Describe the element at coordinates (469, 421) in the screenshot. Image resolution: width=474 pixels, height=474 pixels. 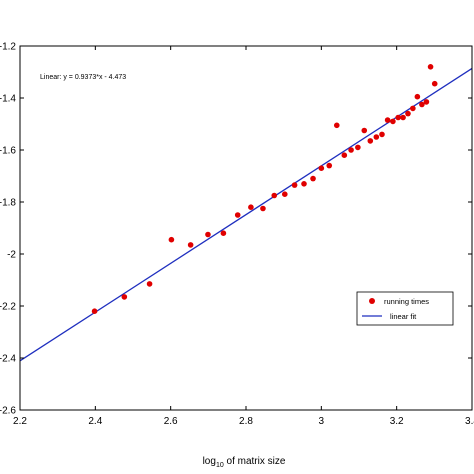
I see `x-tick-label: 3.4` at that location.